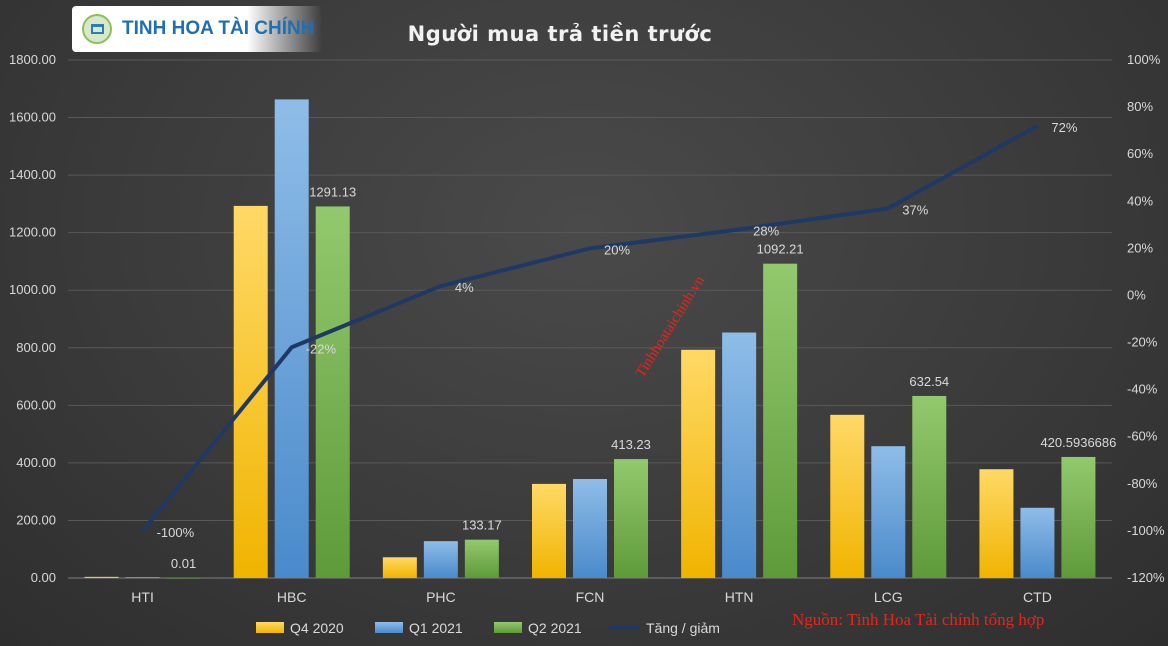 The width and height of the screenshot is (1168, 646). What do you see at coordinates (1142, 389) in the screenshot?
I see `y2-tick-label: -40%` at bounding box center [1142, 389].